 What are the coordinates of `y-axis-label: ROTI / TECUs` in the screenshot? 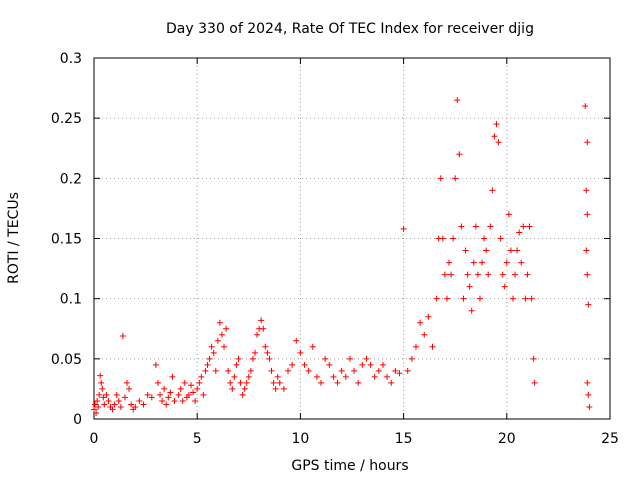 It's located at (14, 238).